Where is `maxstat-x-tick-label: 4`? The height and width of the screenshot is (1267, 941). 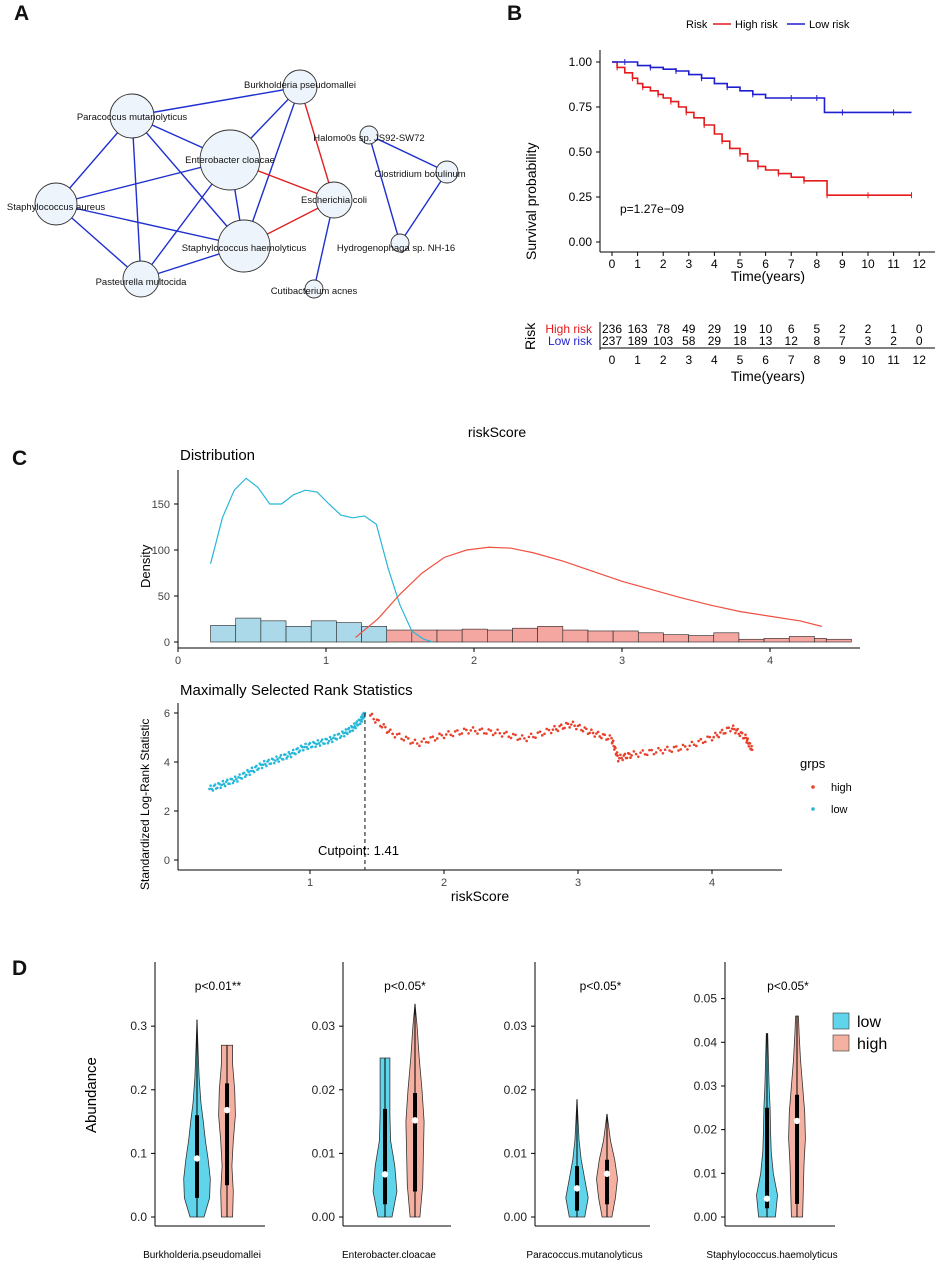
maxstat-x-tick-label: 4 is located at coordinates (712, 883).